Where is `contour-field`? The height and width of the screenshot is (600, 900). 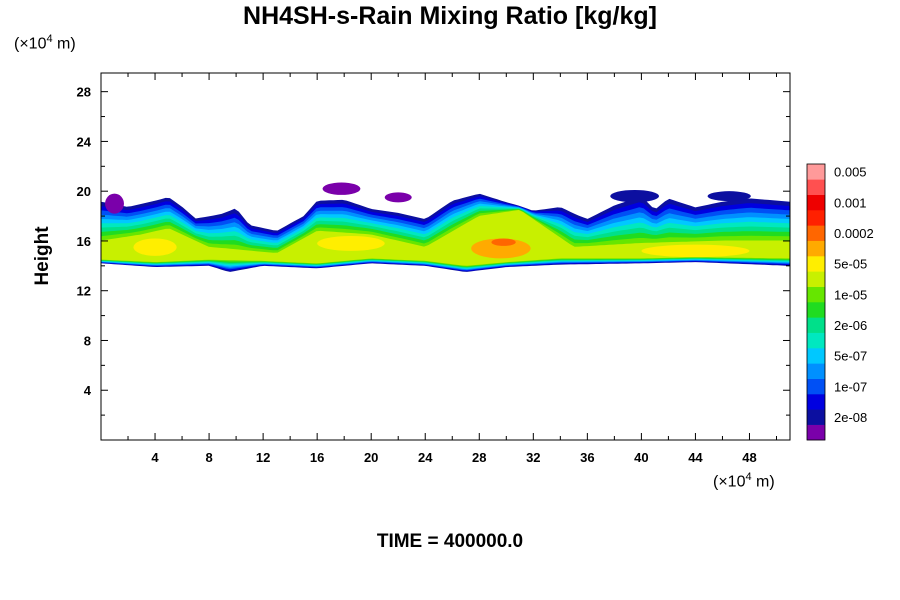 contour-field is located at coordinates (445, 227).